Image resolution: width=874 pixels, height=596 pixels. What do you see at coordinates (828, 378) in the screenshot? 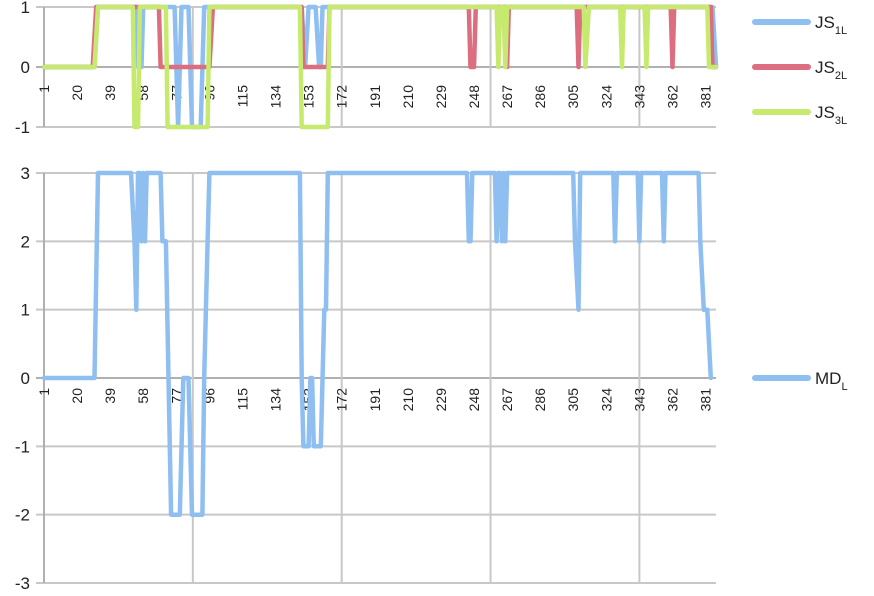
I see `legend-label-name: MD` at bounding box center [828, 378].